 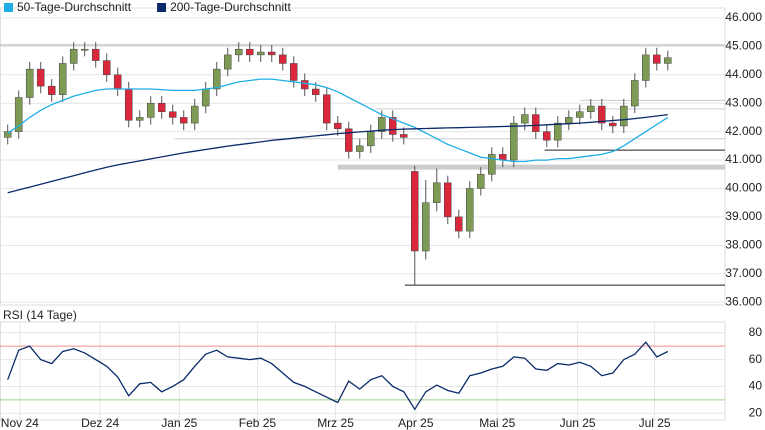 What do you see at coordinates (756, 386) in the screenshot?
I see `y-tick-label: 40` at bounding box center [756, 386].